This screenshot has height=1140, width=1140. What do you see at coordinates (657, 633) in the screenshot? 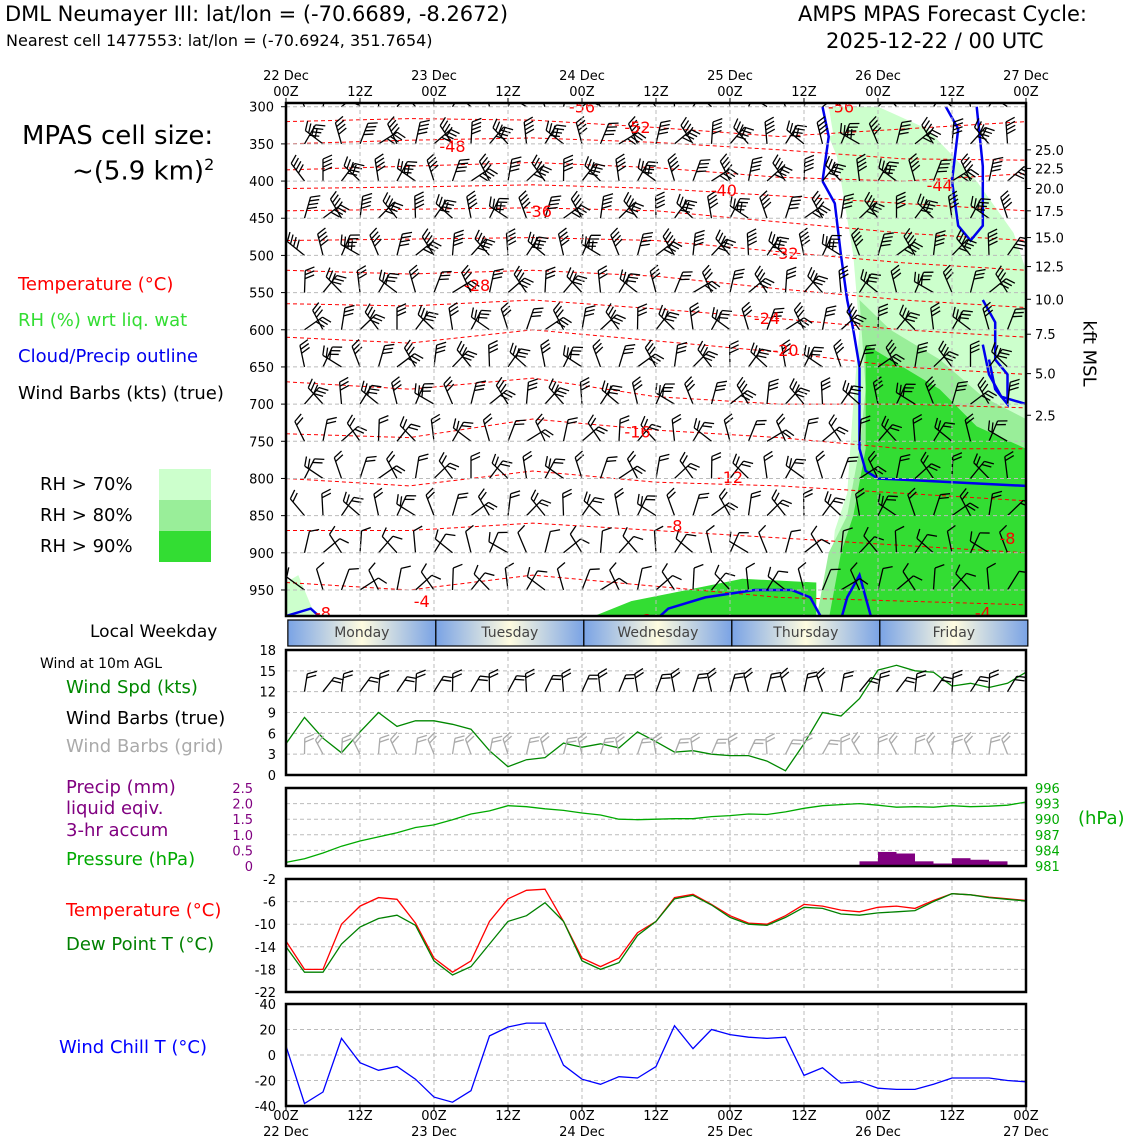
I see `weekday-label-wednesday: Wednesday` at bounding box center [657, 633].